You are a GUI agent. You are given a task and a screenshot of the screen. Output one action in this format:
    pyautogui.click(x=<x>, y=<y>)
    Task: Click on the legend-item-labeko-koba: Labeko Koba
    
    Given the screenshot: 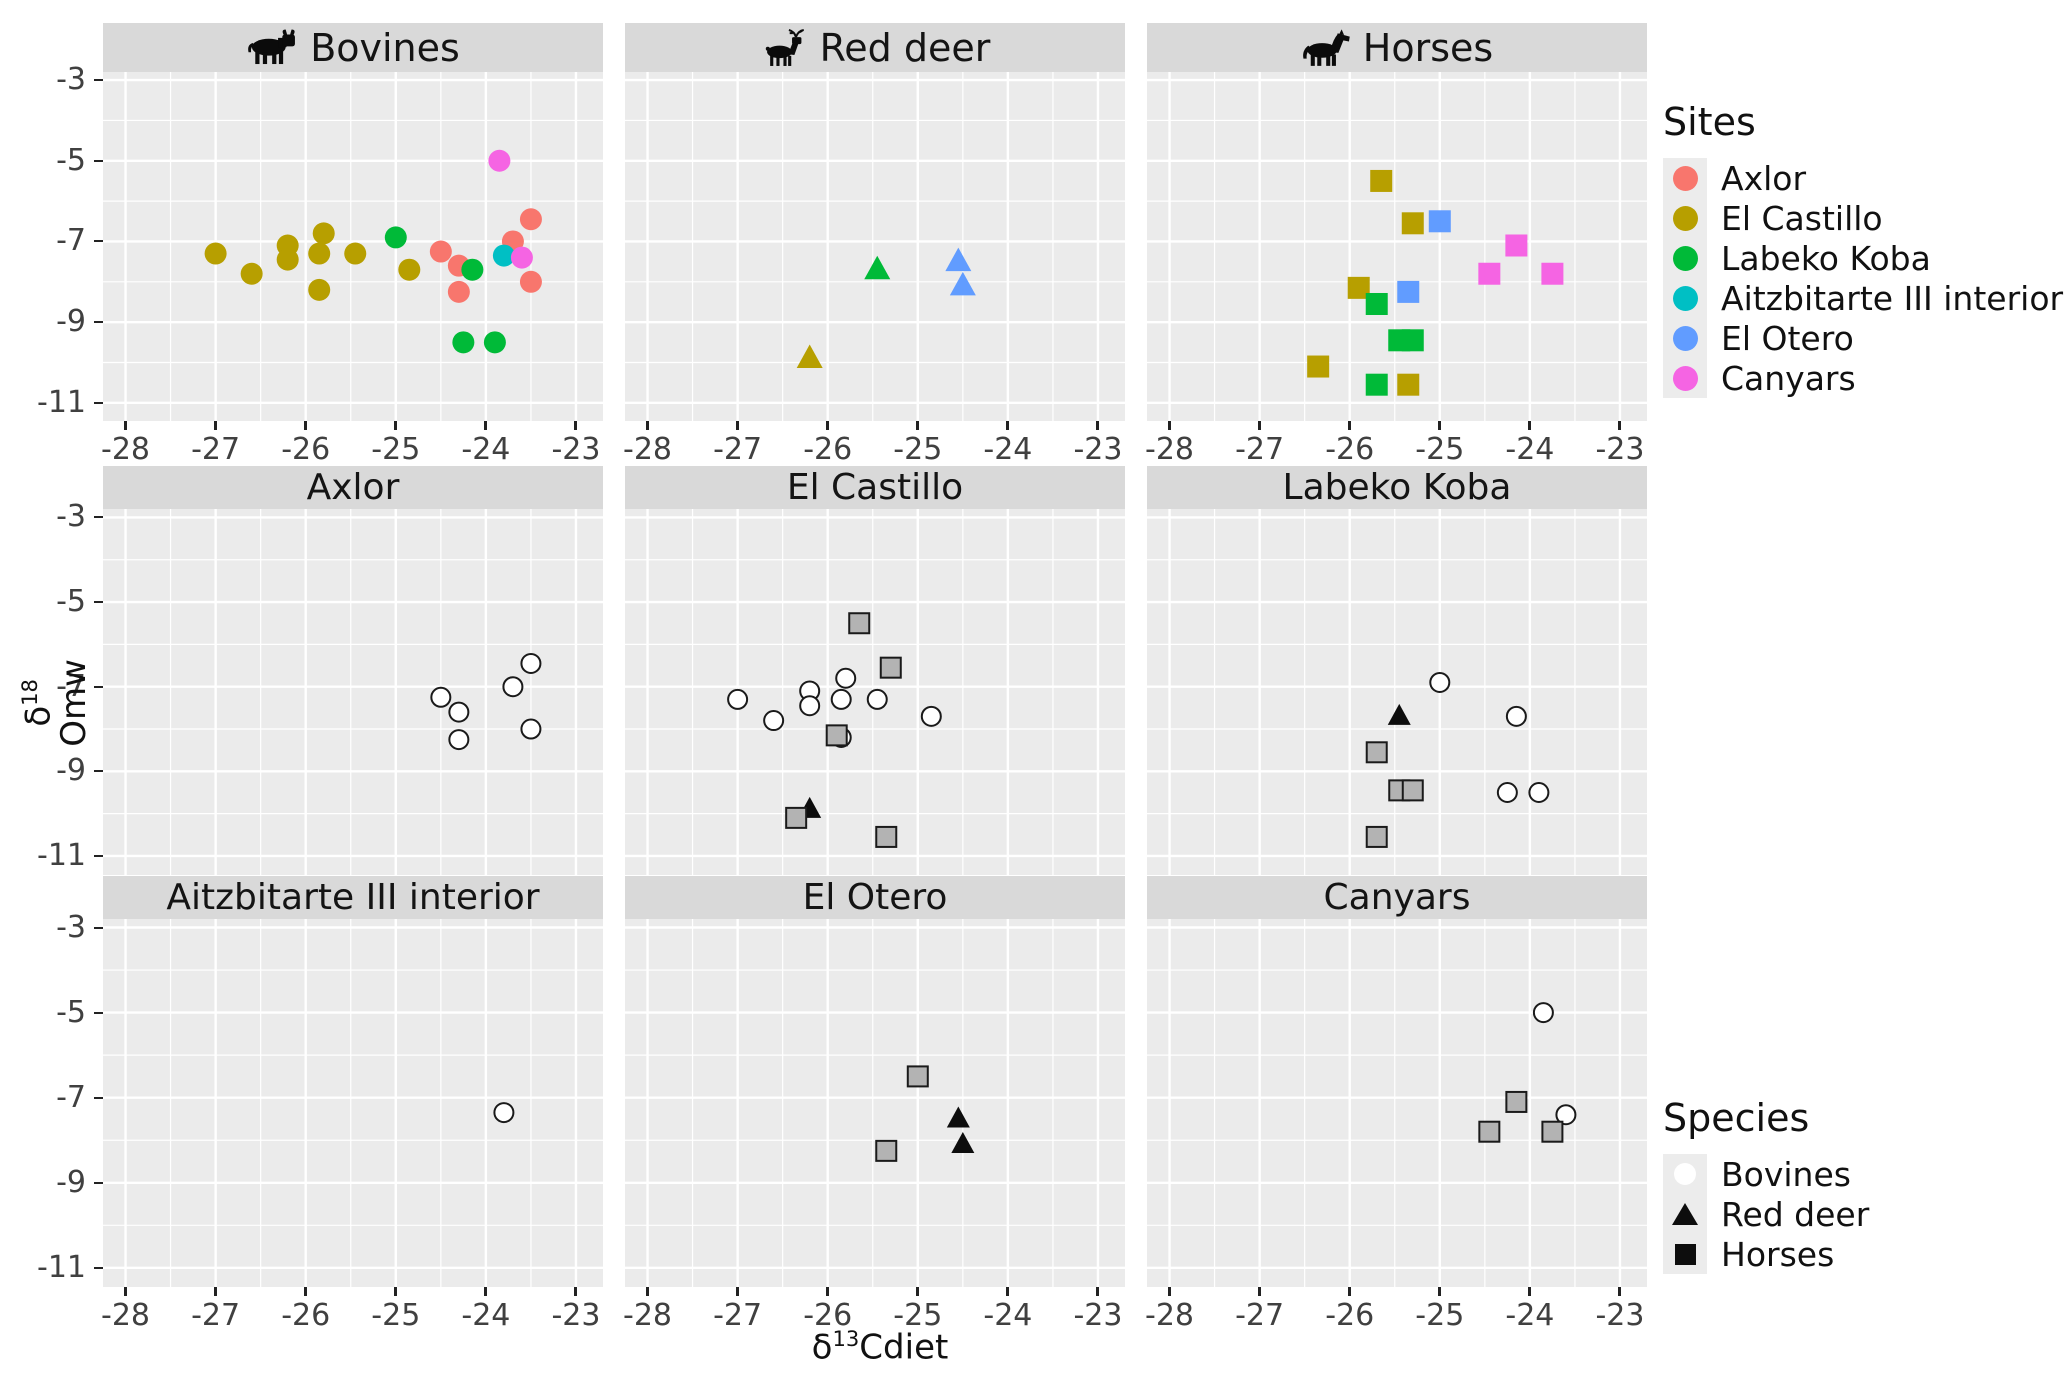 What is the action you would take?
    pyautogui.click(x=1863, y=258)
    